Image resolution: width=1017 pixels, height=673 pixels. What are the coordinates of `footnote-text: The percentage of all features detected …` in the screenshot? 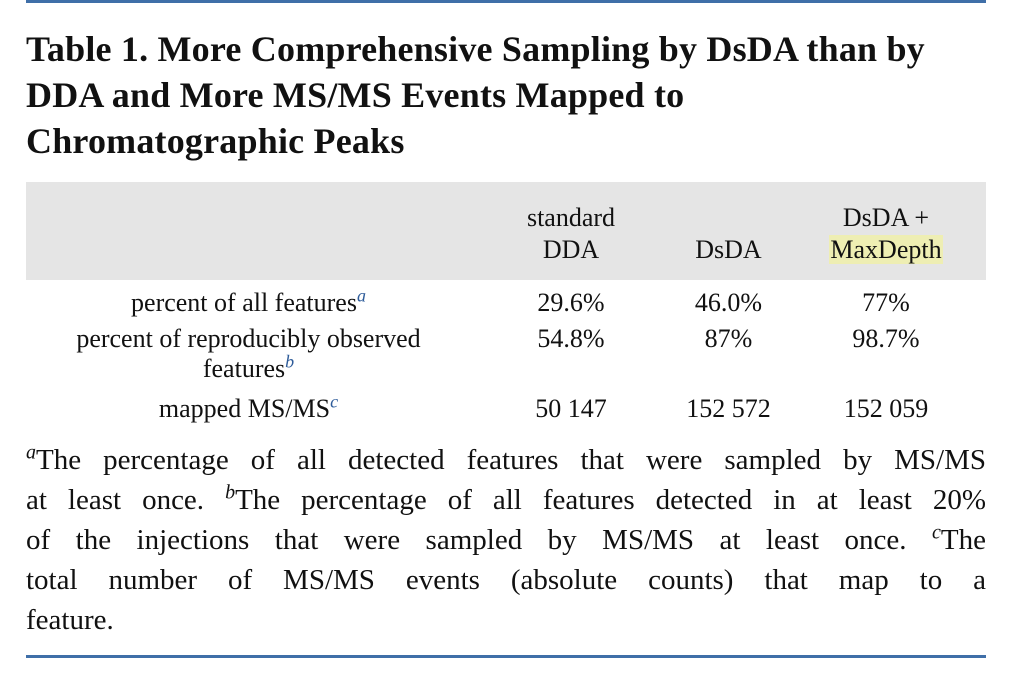 It's located at (610, 500).